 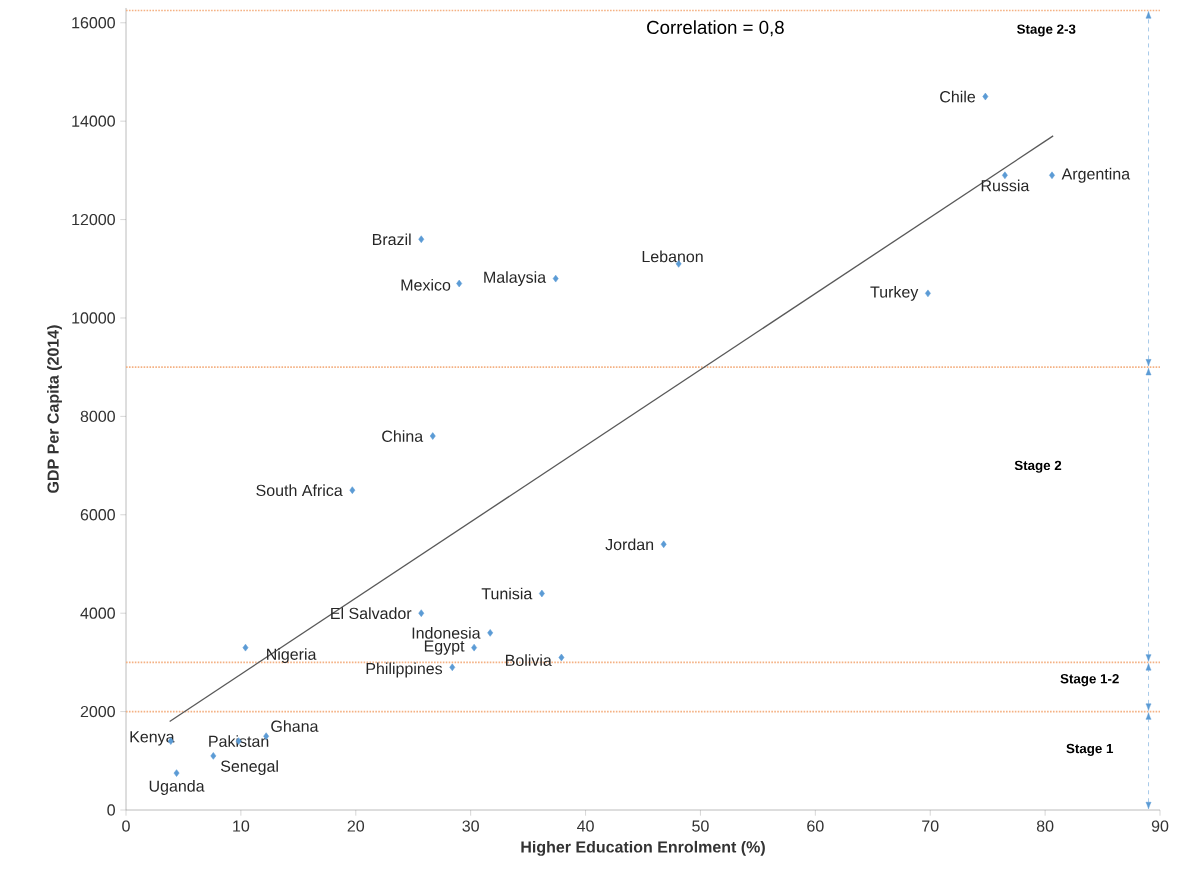 What do you see at coordinates (1038, 466) in the screenshot?
I see `annotation: Stage 2` at bounding box center [1038, 466].